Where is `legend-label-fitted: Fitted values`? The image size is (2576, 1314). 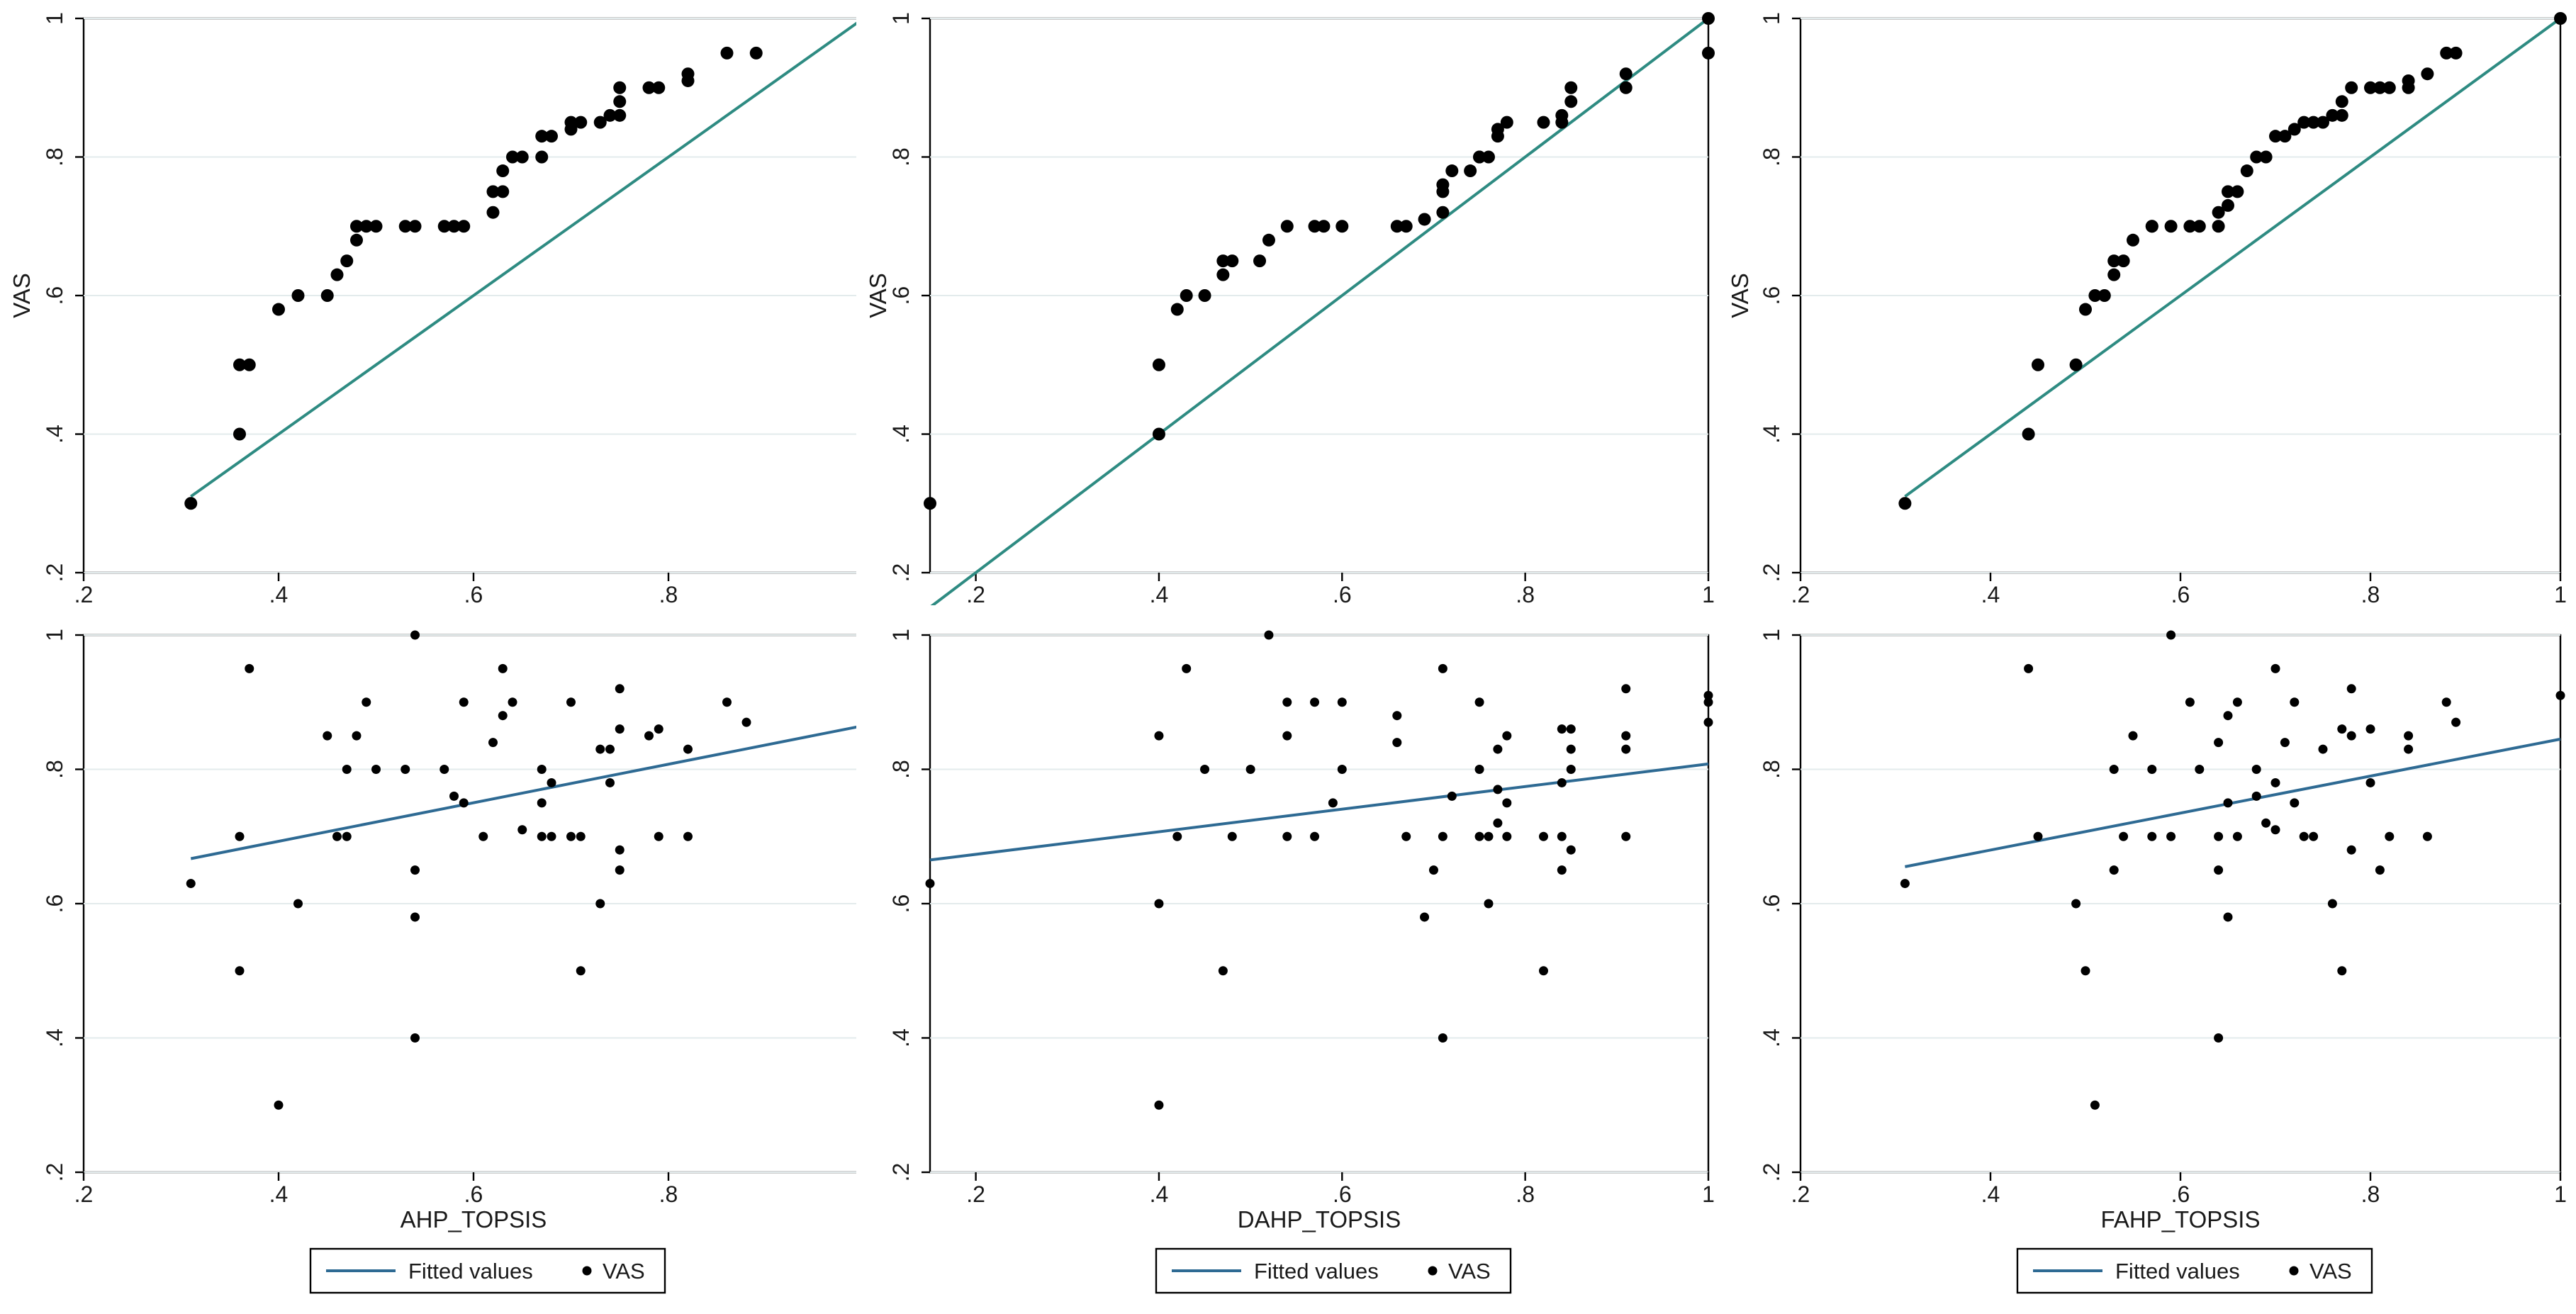 legend-label-fitted: Fitted values is located at coordinates (1317, 1272).